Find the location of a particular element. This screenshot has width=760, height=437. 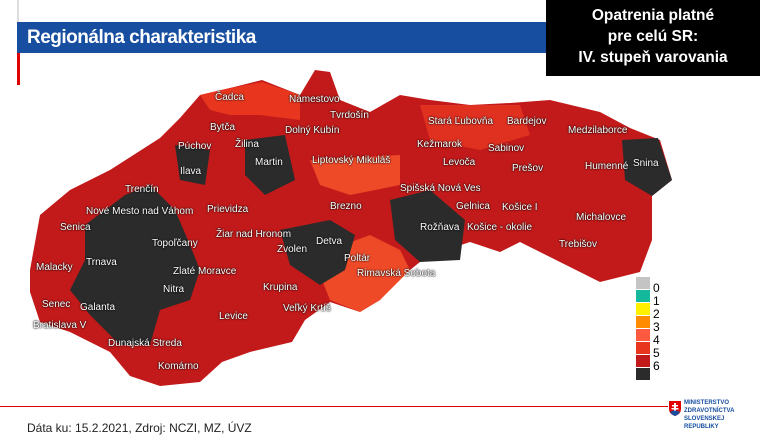

title-bar: Regionálna charakteristika is located at coordinates (282, 37).